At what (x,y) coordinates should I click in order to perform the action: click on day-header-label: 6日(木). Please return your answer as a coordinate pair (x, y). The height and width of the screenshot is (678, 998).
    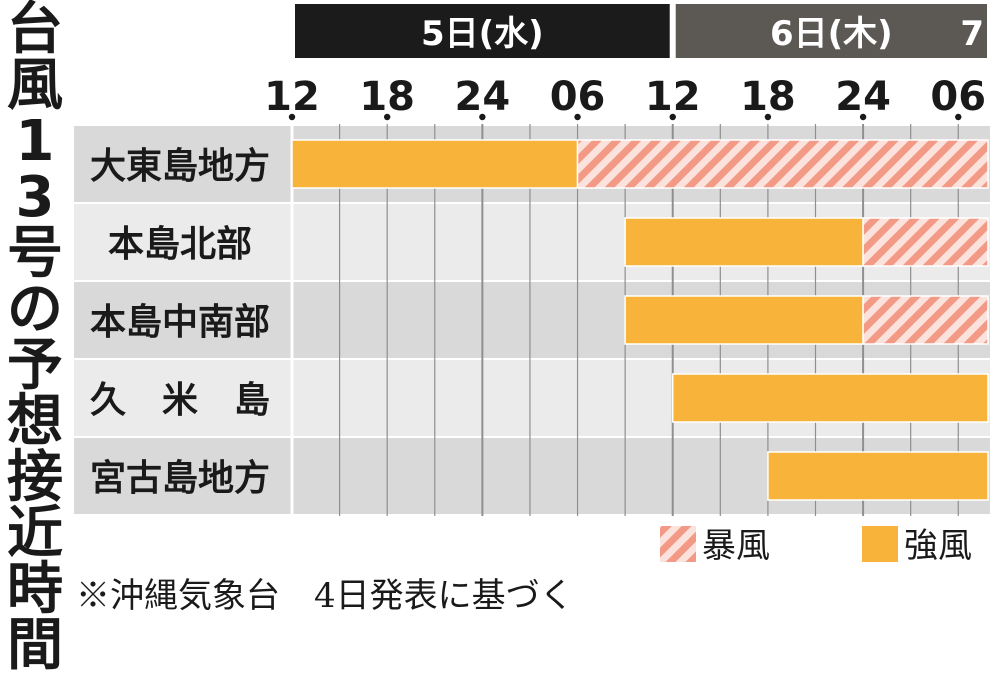
    Looking at the image, I should click on (831, 34).